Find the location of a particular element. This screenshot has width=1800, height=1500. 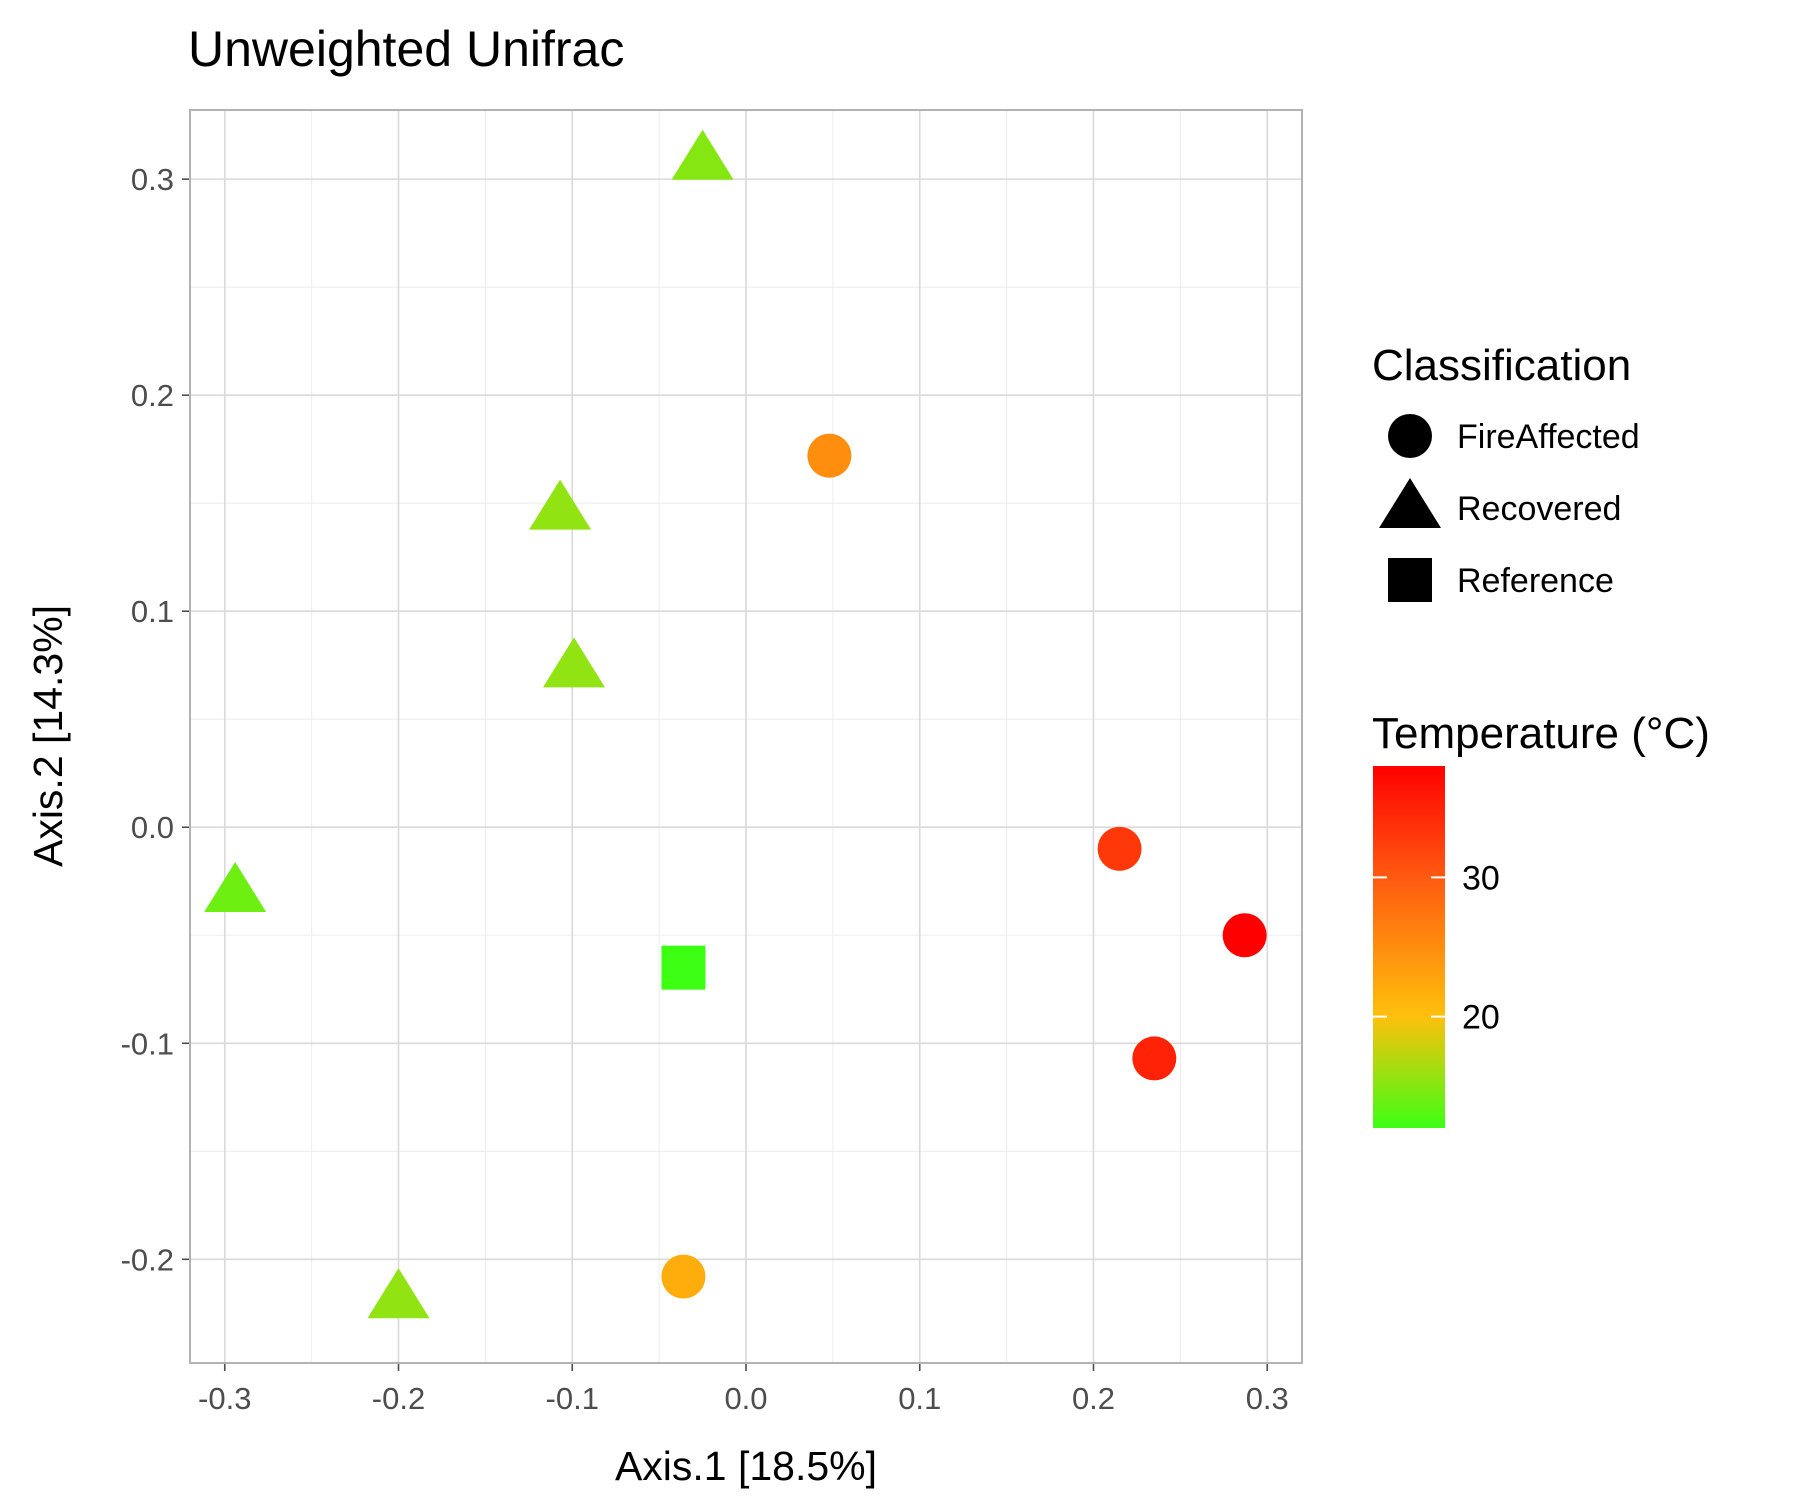

colorbar-tick-label: 30 is located at coordinates (1481, 878).